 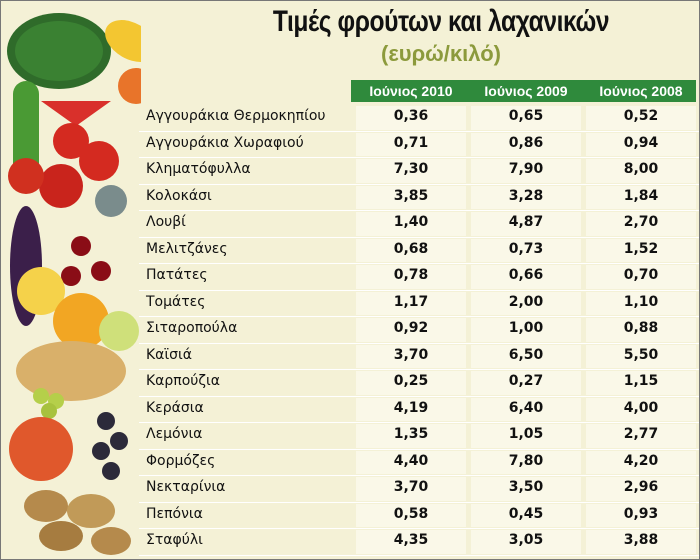 I want to click on price: 1,52, so click(x=641, y=248).